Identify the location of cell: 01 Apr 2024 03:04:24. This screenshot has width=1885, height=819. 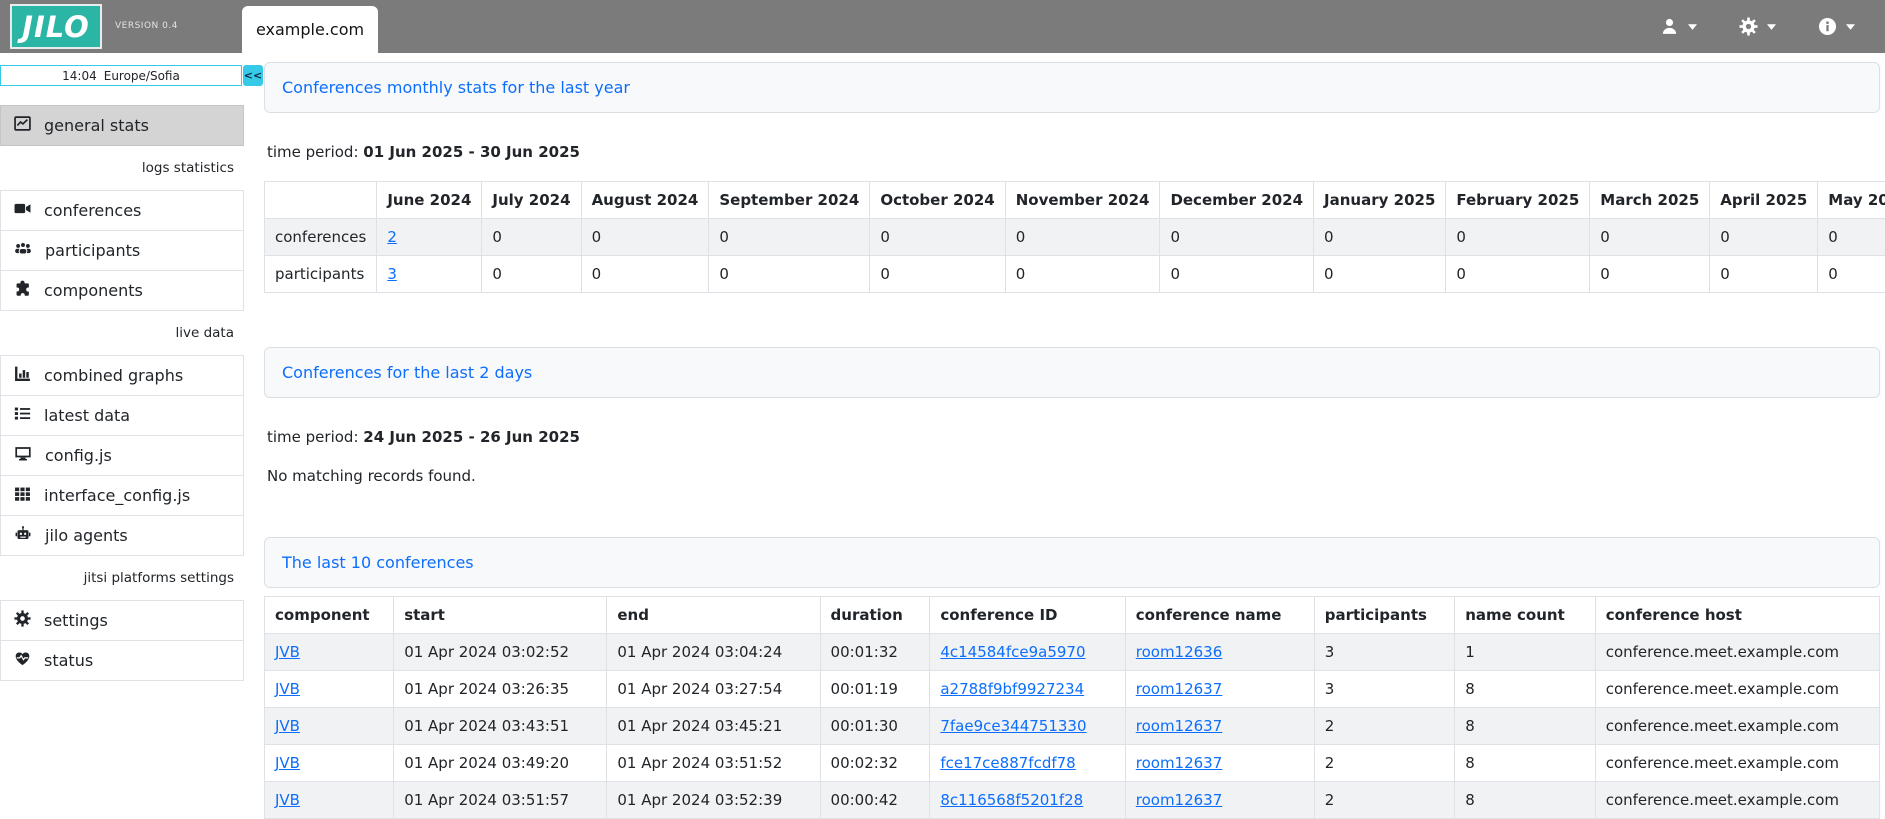
(713, 652).